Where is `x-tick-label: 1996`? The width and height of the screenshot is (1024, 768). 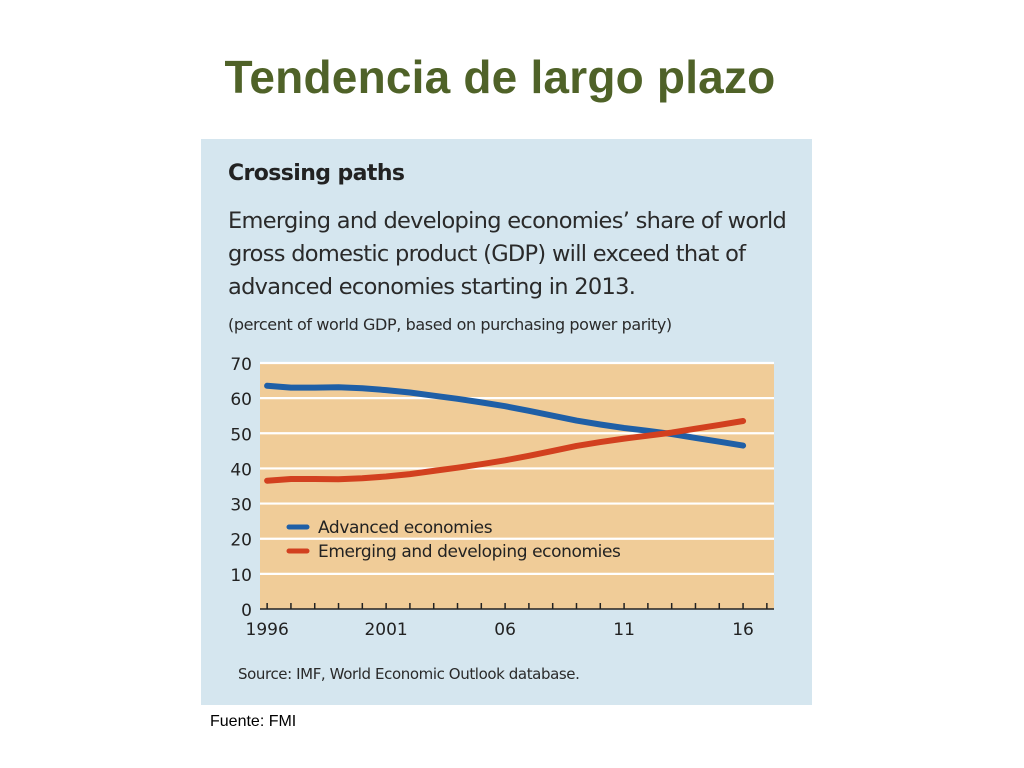 x-tick-label: 1996 is located at coordinates (267, 630).